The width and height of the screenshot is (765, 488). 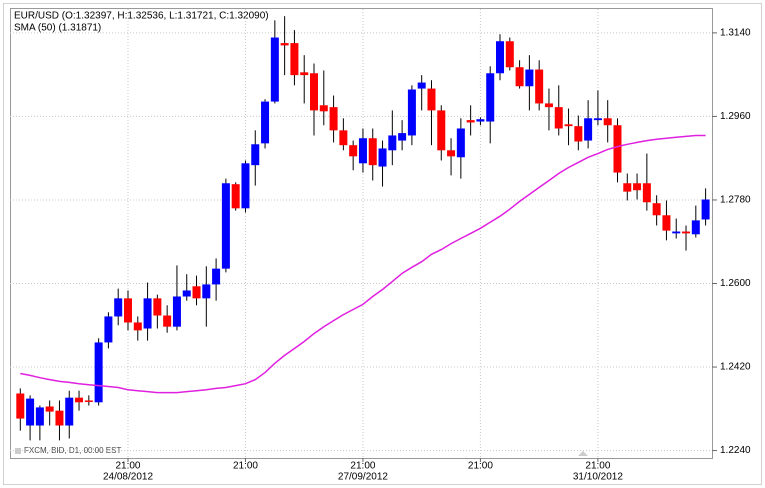 I want to click on x-tick-date: 27/09/2012, so click(x=363, y=477).